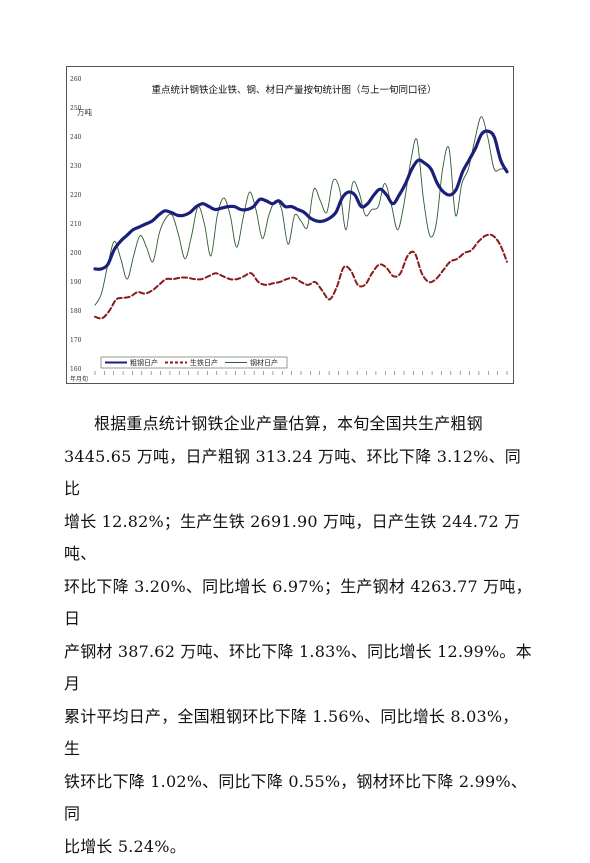  What do you see at coordinates (299, 473) in the screenshot?
I see `body-line: 3445.65 万吨，日产粗钢 313.24 万吨、环比下降 3.12%、同比` at bounding box center [299, 473].